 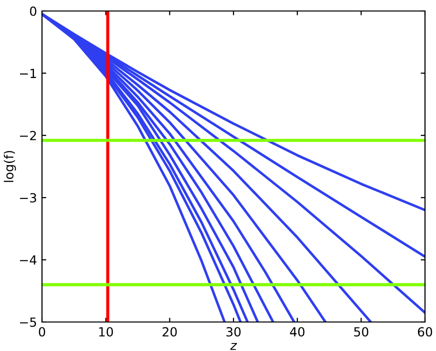 I want to click on x-tick-label: 20, so click(x=169, y=332).